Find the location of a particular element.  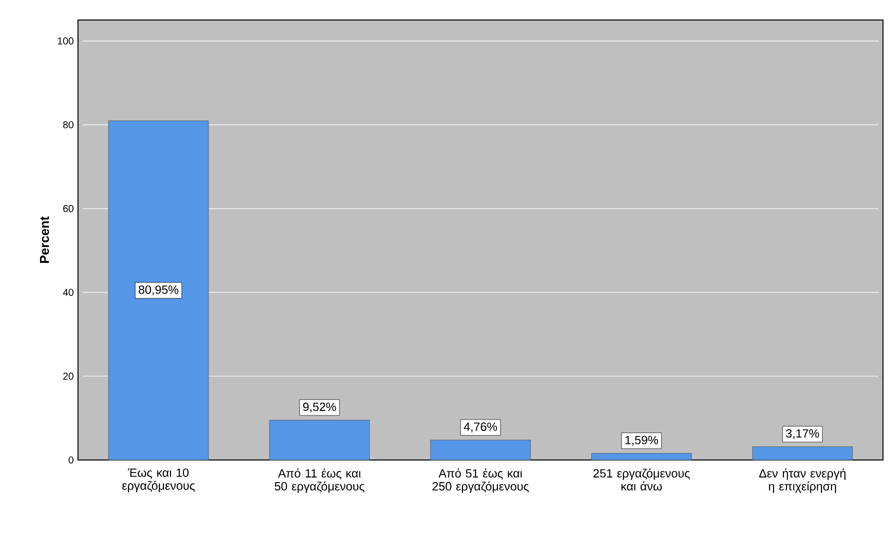

x-tick-label: 251 εργαζόμενους και άνω is located at coordinates (641, 479).